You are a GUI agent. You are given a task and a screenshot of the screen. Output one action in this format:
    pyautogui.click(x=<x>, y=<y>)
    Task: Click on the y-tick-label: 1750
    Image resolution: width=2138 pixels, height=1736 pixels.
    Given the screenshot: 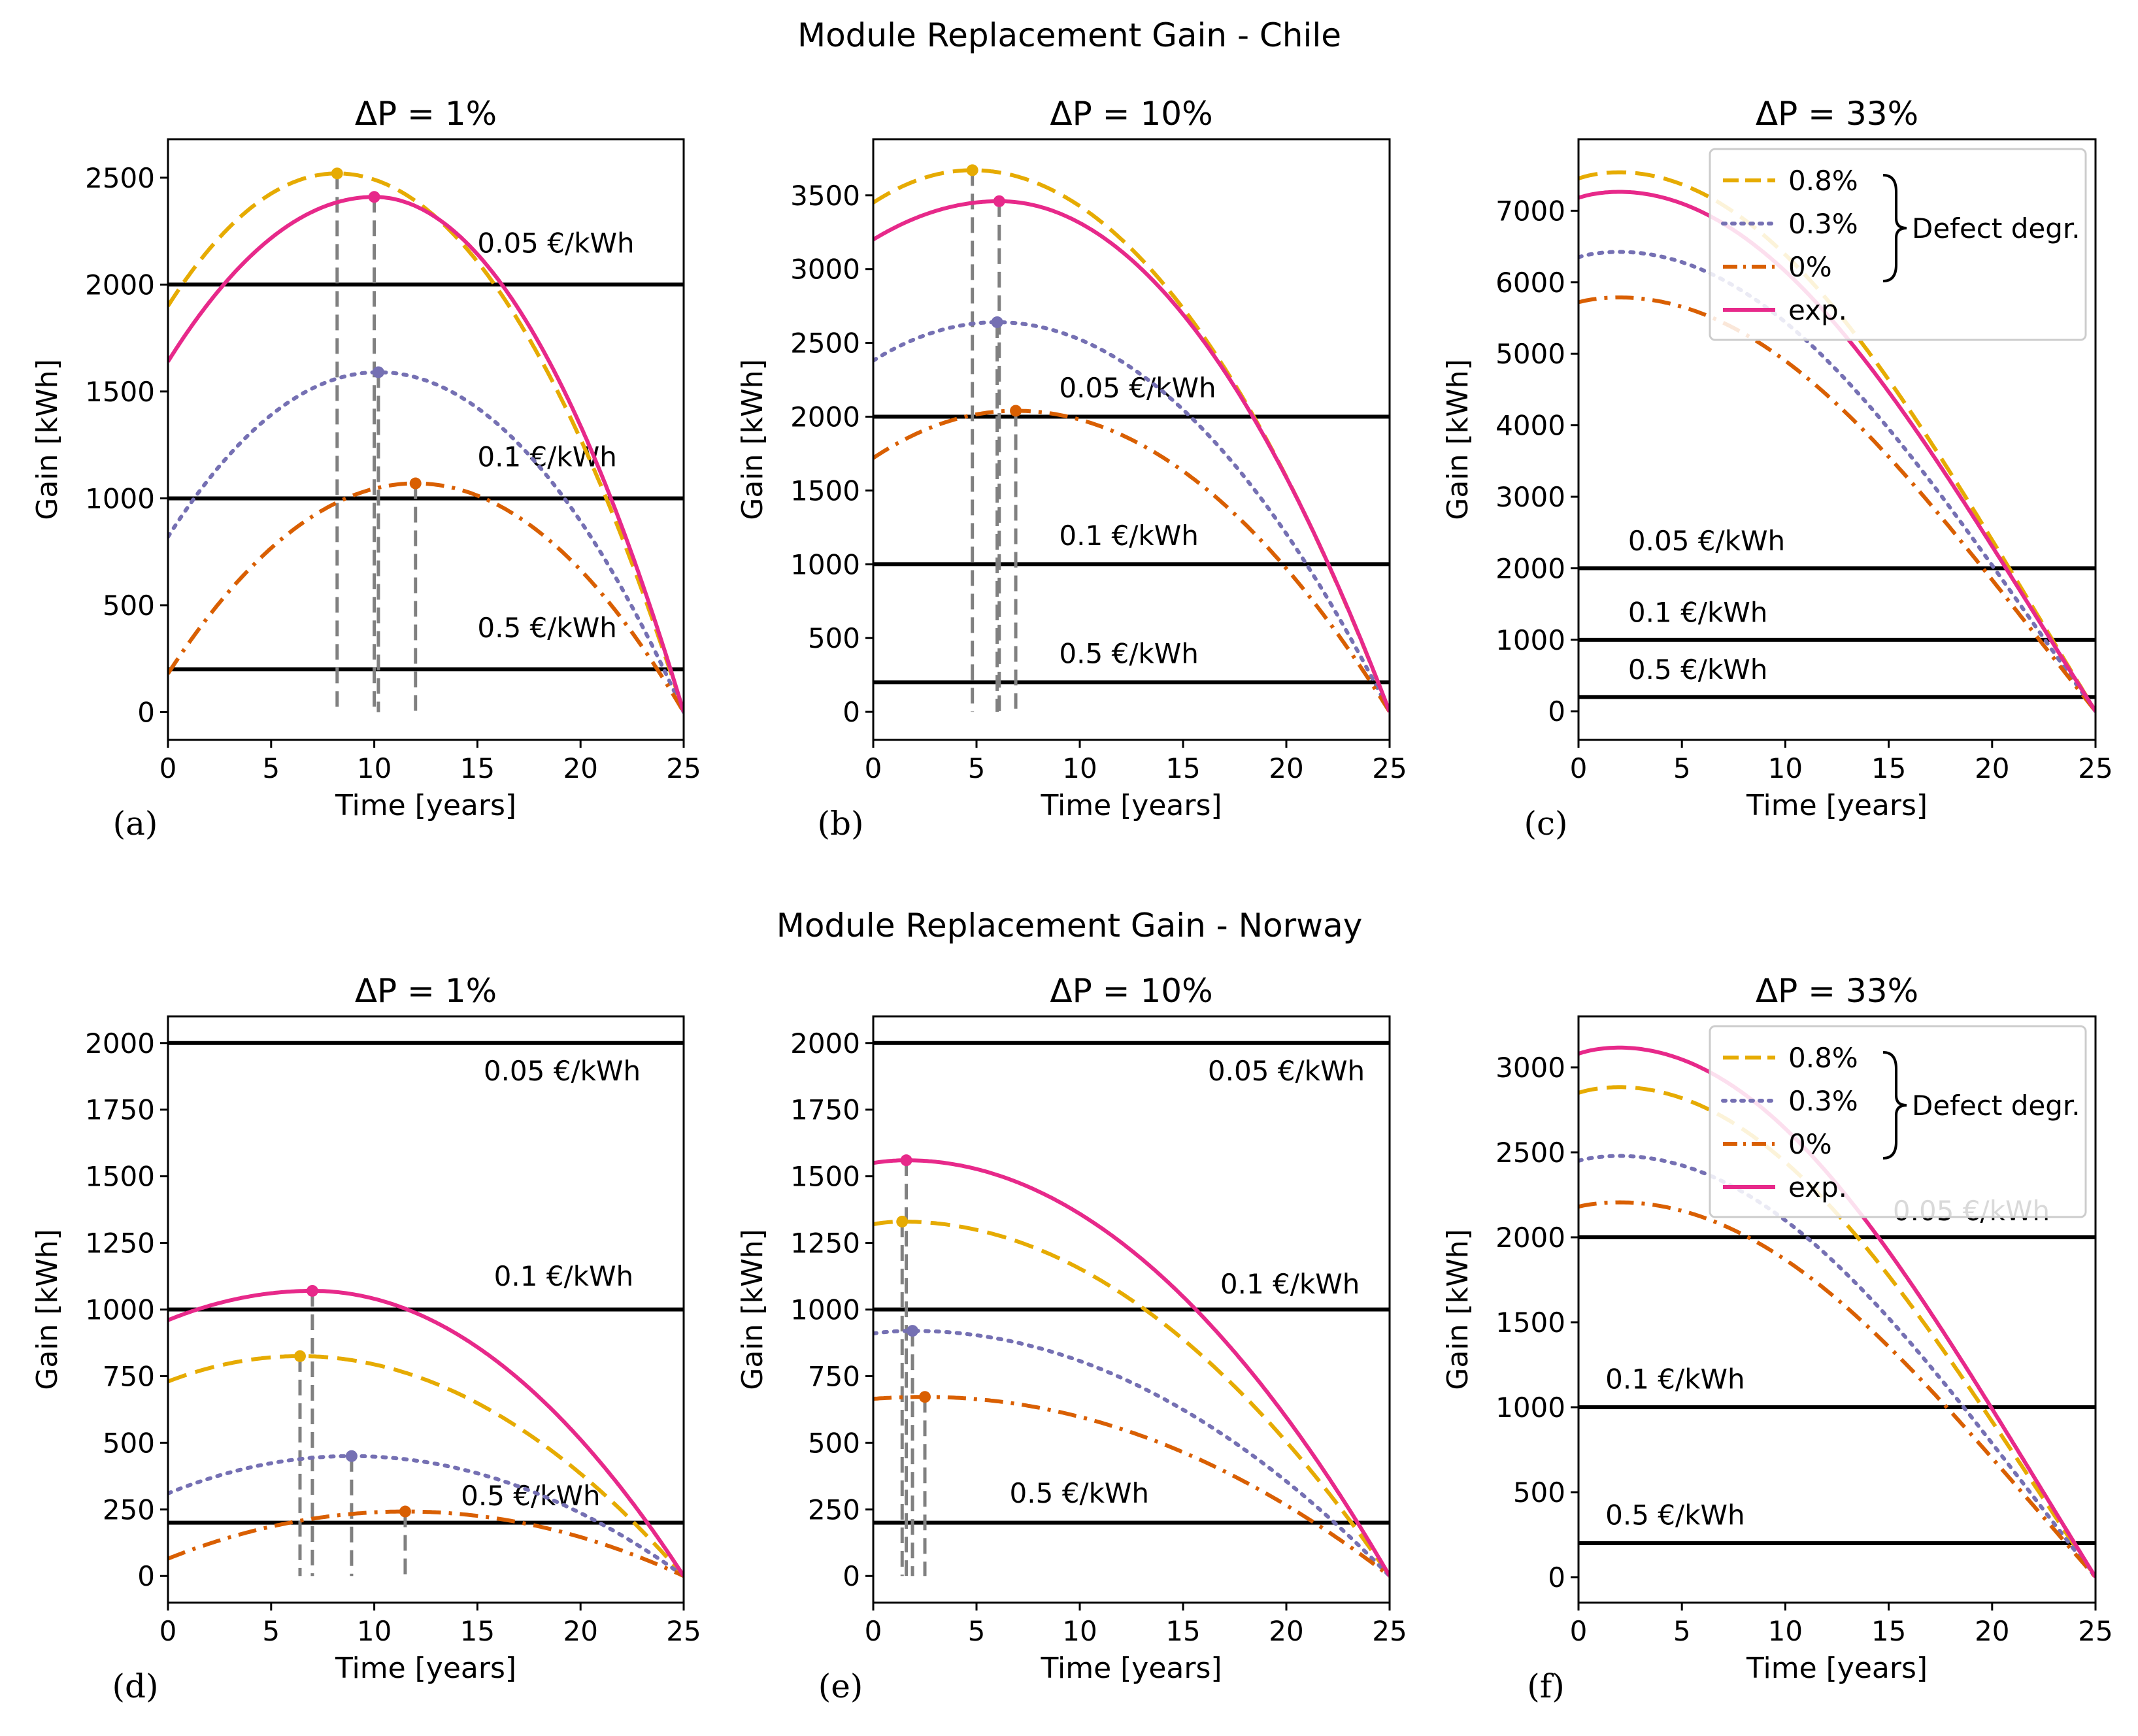 What is the action you would take?
    pyautogui.click(x=825, y=1110)
    